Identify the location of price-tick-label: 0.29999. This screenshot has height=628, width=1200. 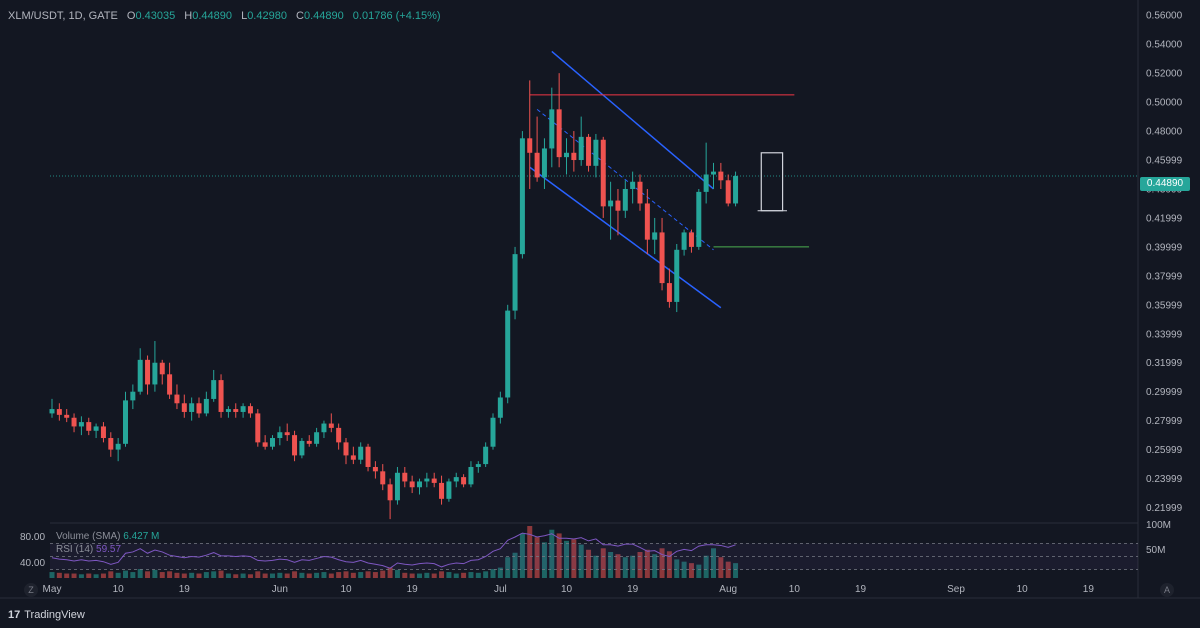
(1164, 392).